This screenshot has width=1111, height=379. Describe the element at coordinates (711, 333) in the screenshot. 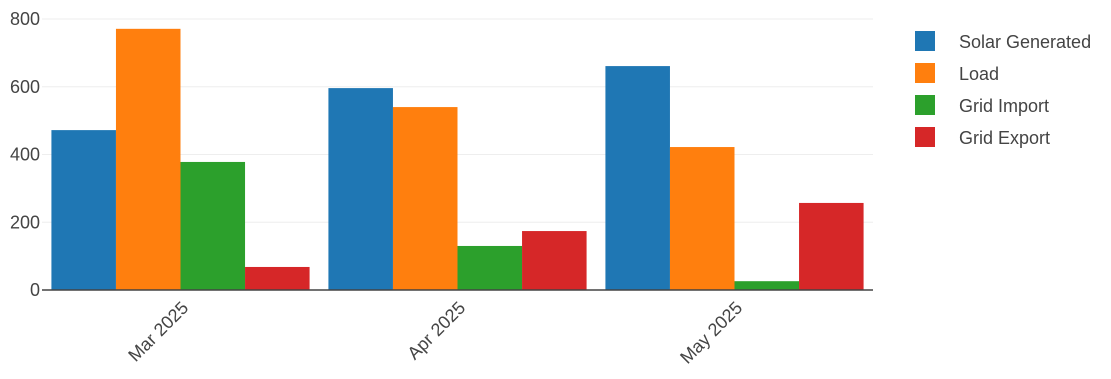

I see `x-tick-label: May 2025` at that location.